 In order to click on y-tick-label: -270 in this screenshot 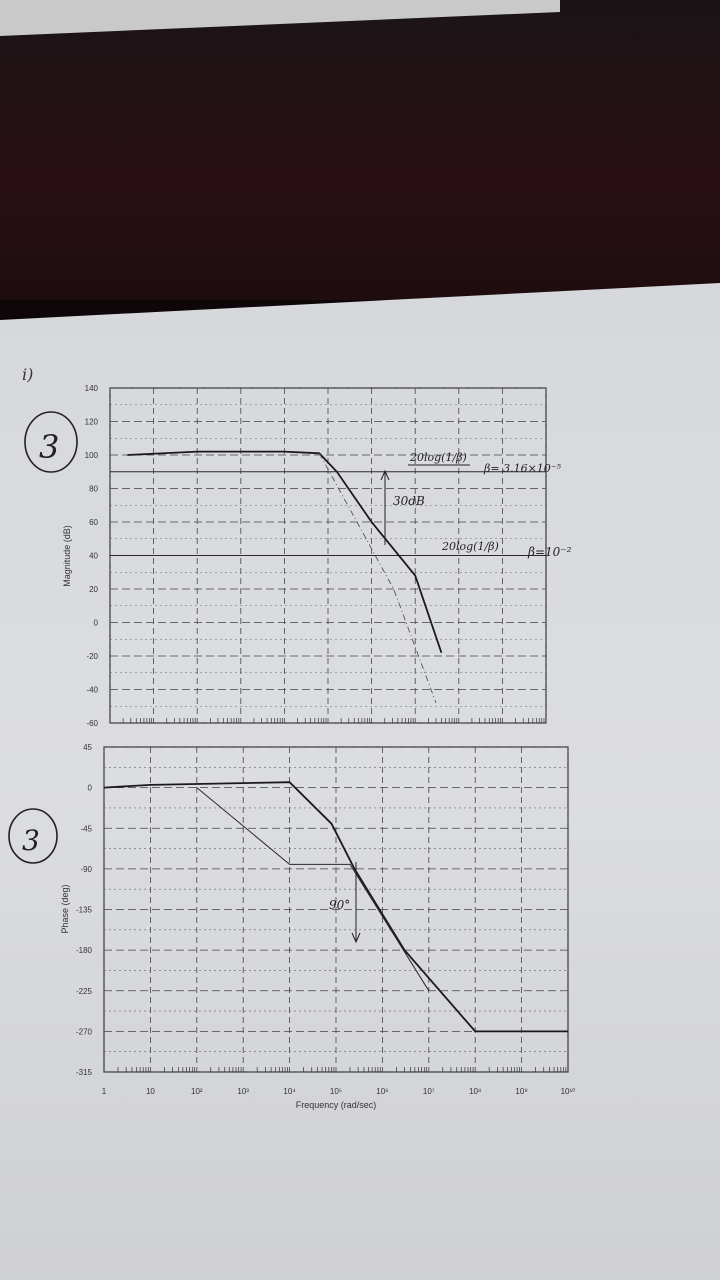, I will do `click(84, 1031)`.